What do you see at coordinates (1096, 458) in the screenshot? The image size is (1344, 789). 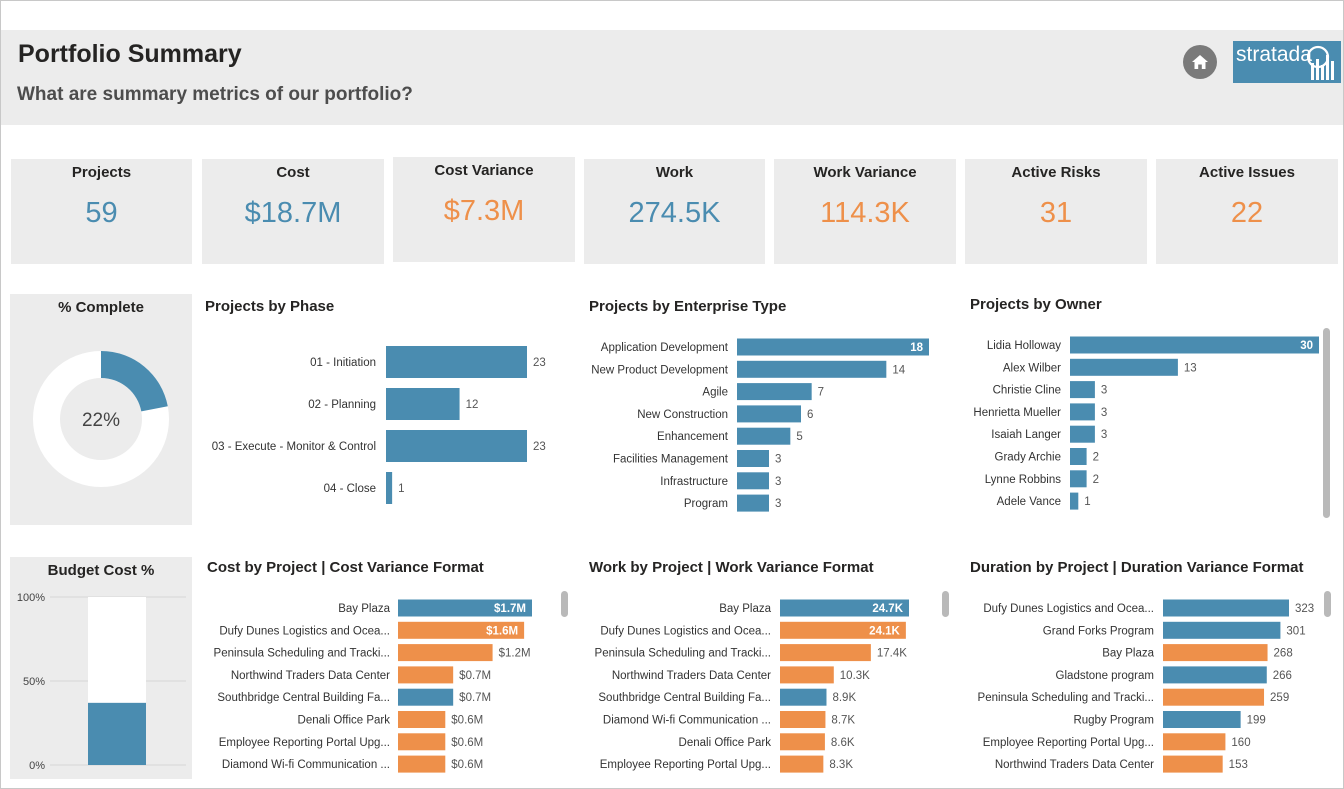 I see `data-label: 2` at bounding box center [1096, 458].